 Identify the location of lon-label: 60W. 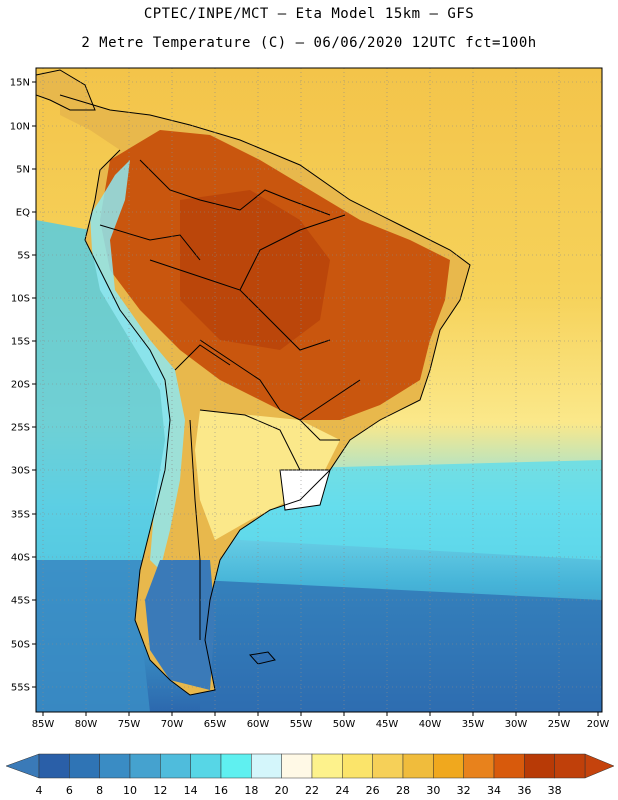
(258, 724).